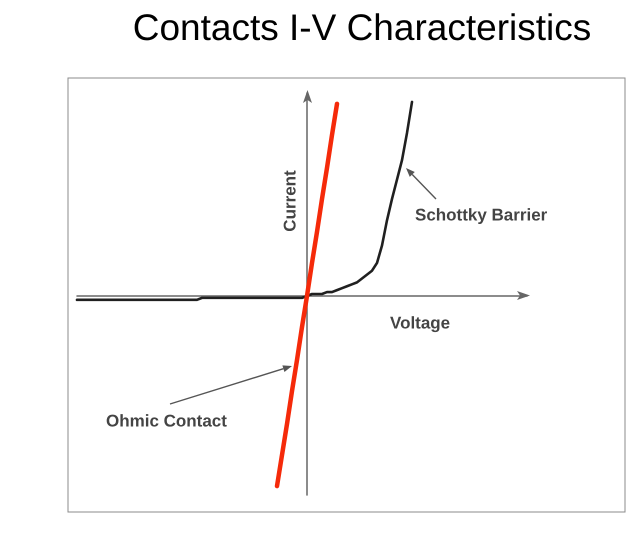 The image size is (633, 533). Describe the element at coordinates (362, 27) in the screenshot. I see `chart-title: Contacts I-V Characteristics` at that location.